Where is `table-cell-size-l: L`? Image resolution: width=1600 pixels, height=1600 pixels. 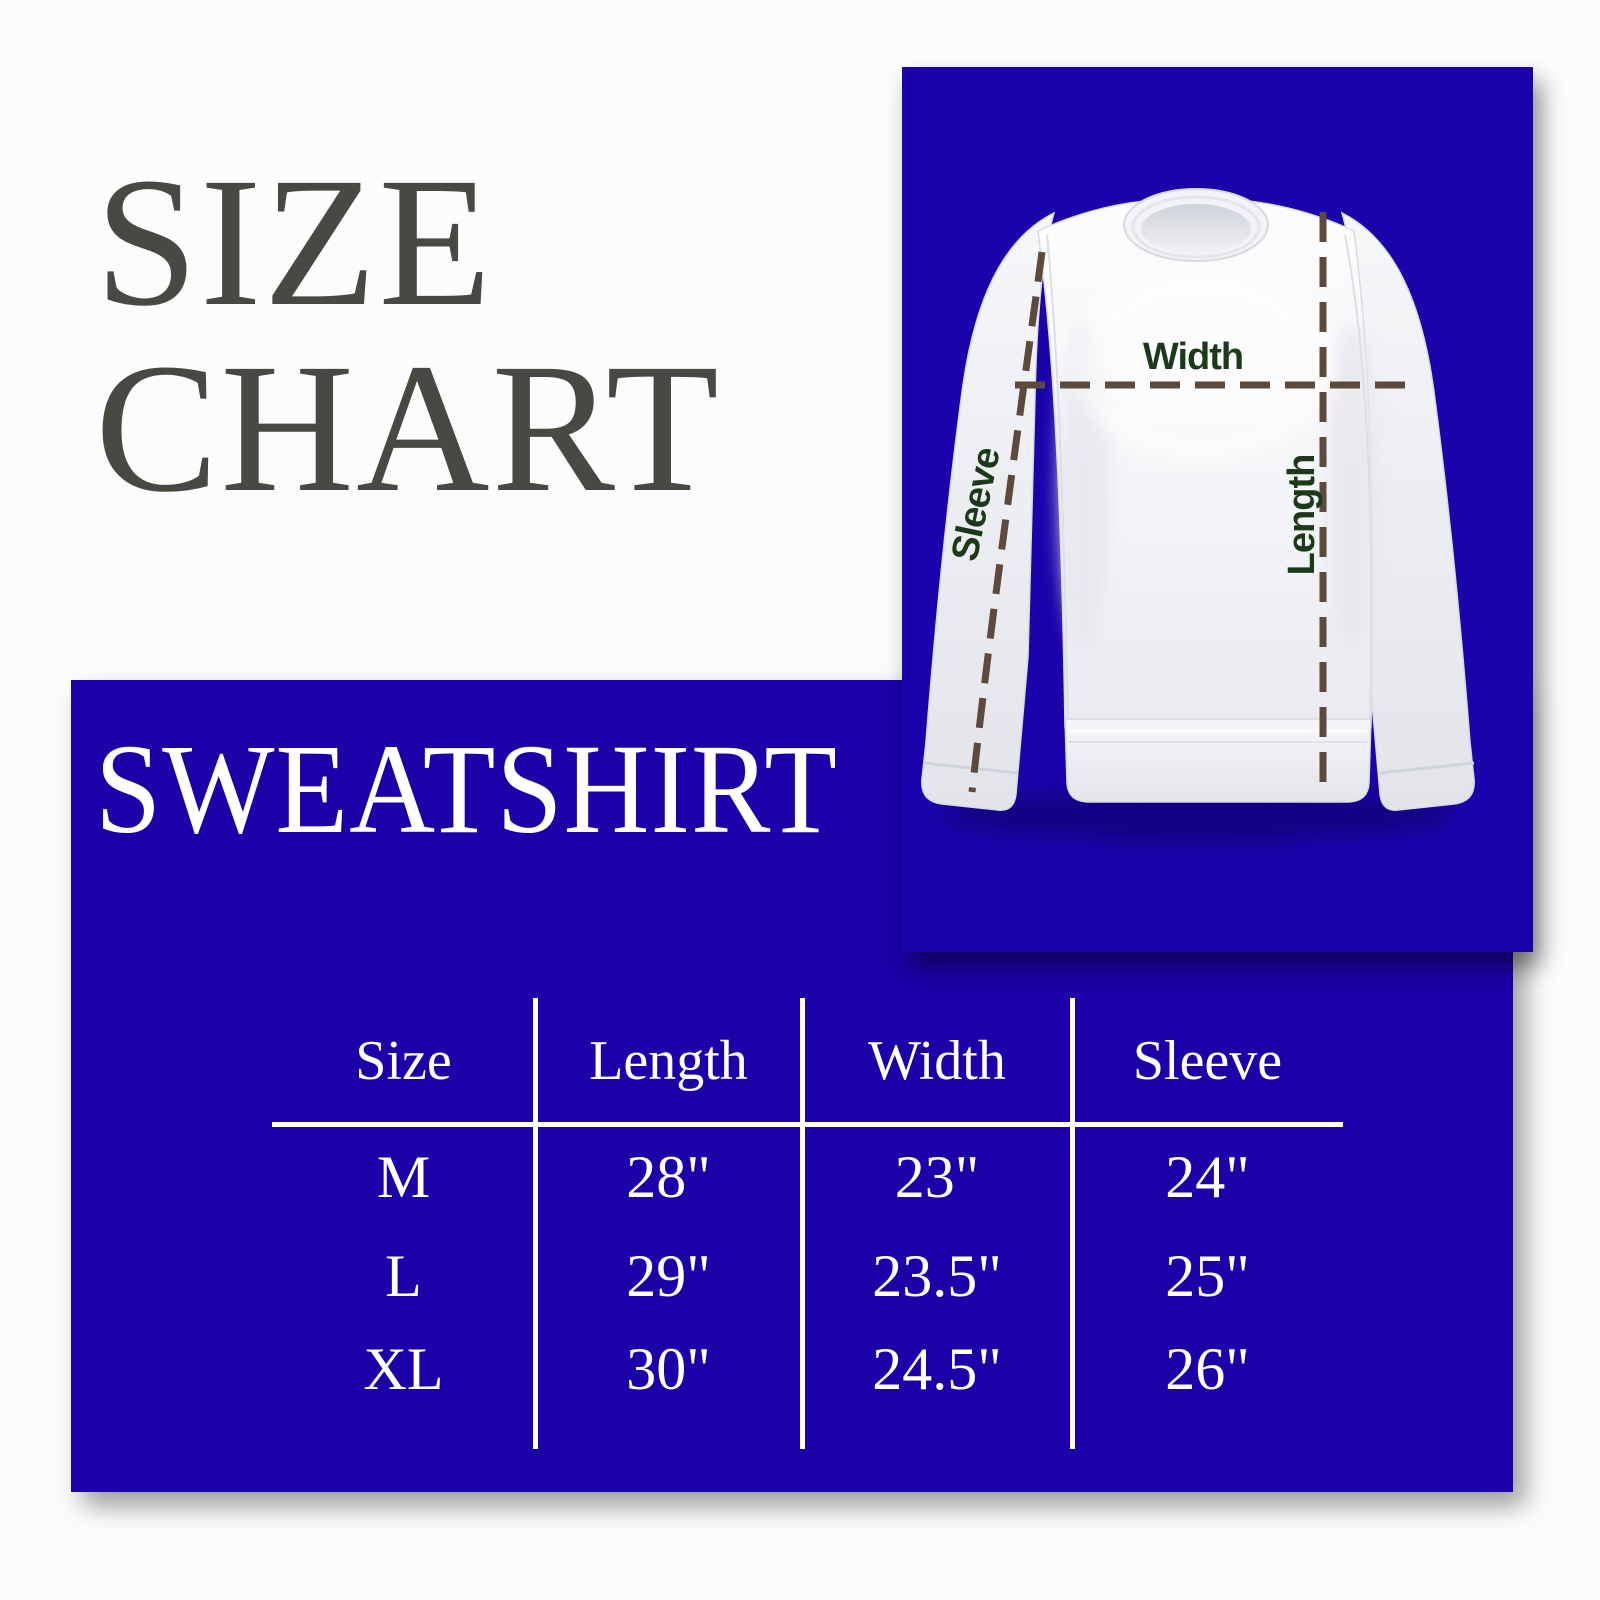
table-cell-size-l: L is located at coordinates (403, 1276).